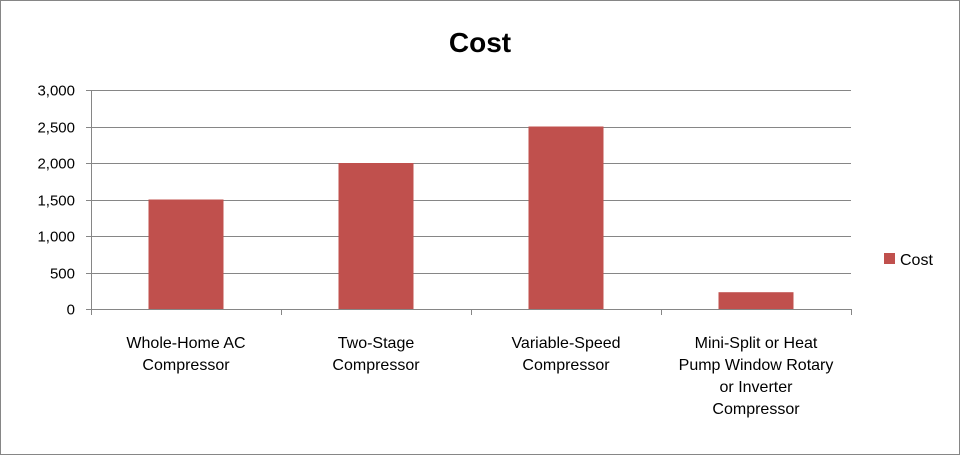  What do you see at coordinates (56, 201) in the screenshot?
I see `y-tick-label: 1,500` at bounding box center [56, 201].